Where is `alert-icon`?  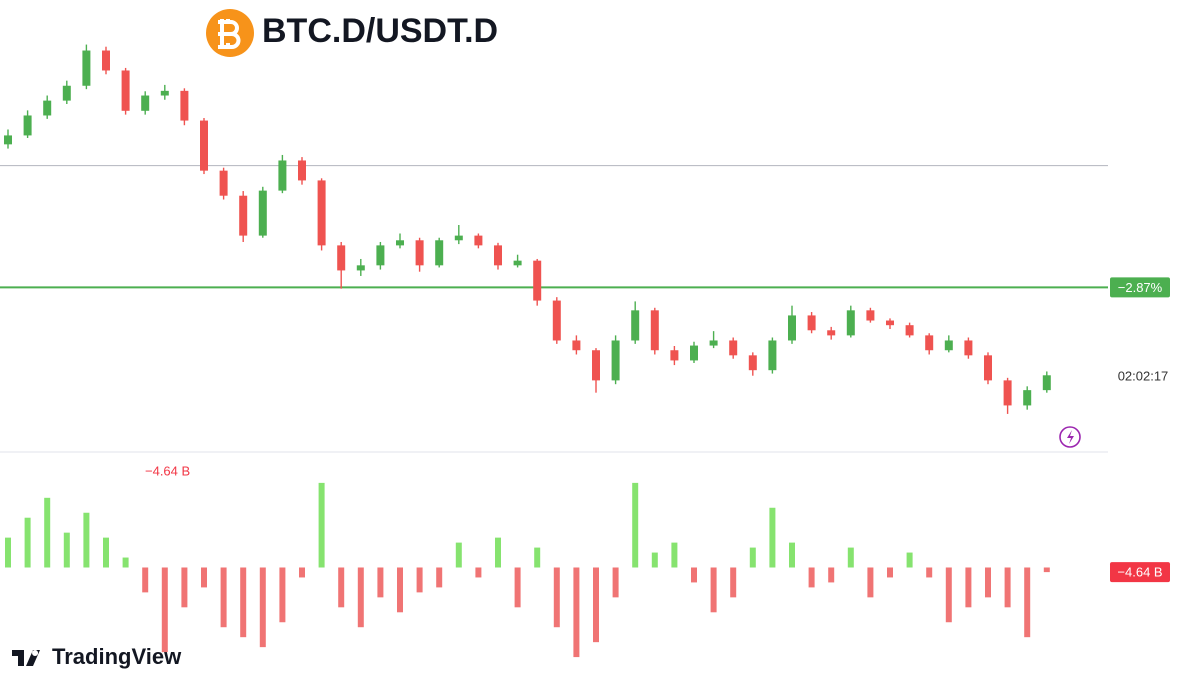 alert-icon is located at coordinates (1070, 437).